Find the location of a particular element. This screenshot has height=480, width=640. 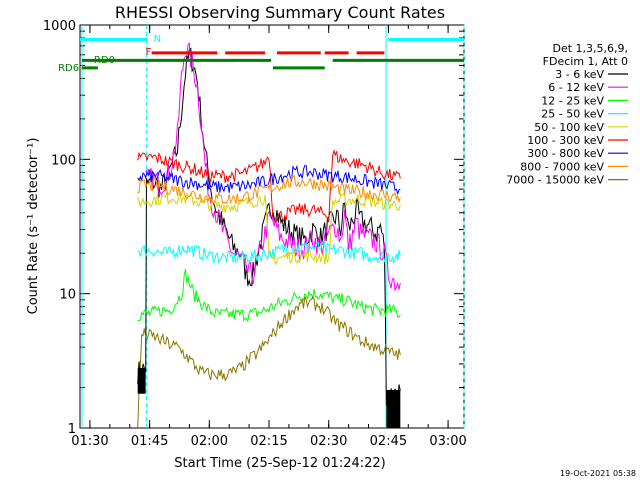

y-tick-label: 100 is located at coordinates (63, 160).